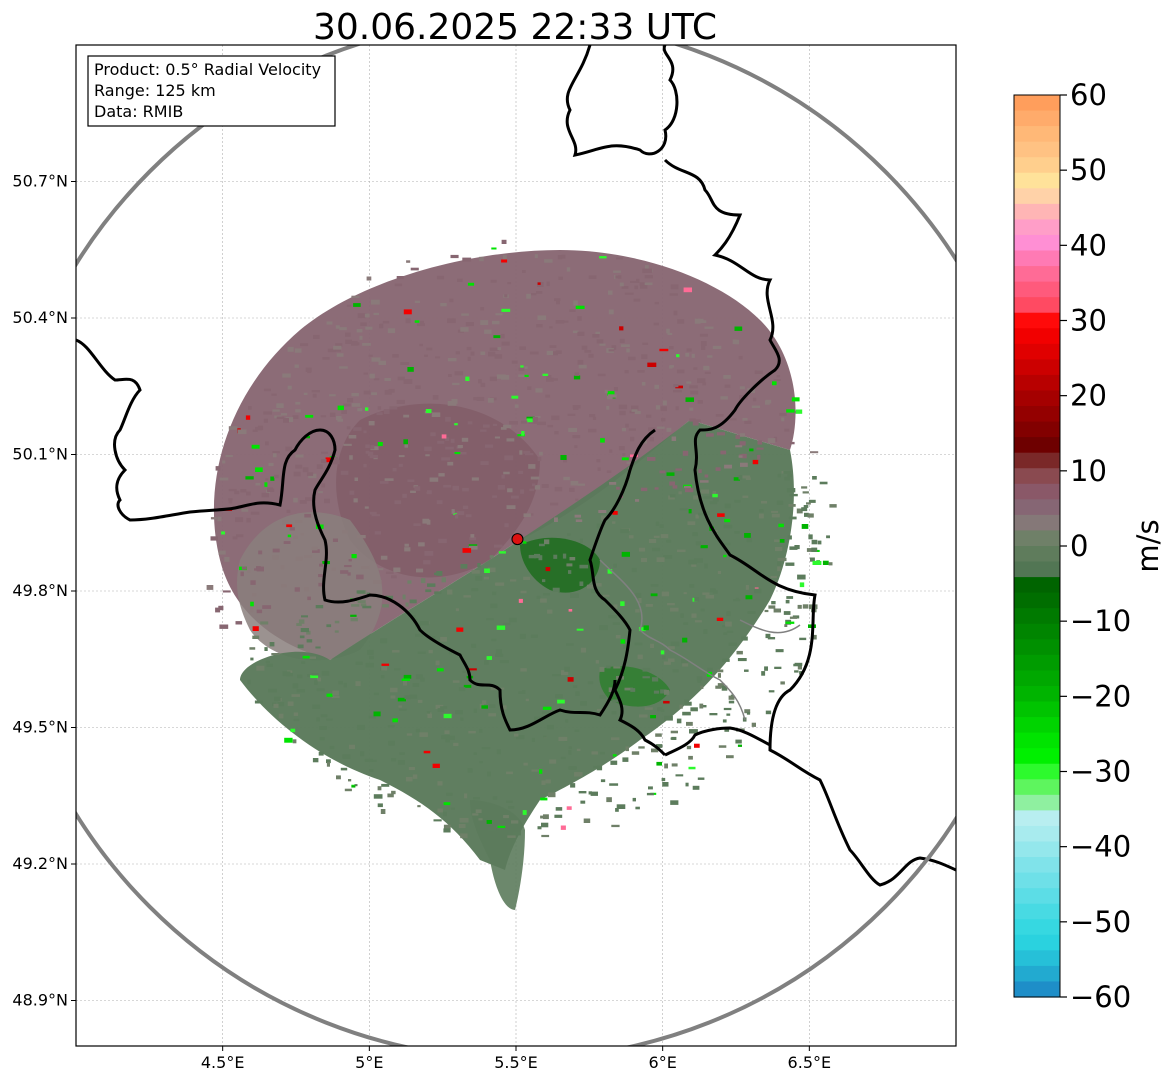  I want to click on lon-tick-label-2: 5.5°E, so click(516, 1062).